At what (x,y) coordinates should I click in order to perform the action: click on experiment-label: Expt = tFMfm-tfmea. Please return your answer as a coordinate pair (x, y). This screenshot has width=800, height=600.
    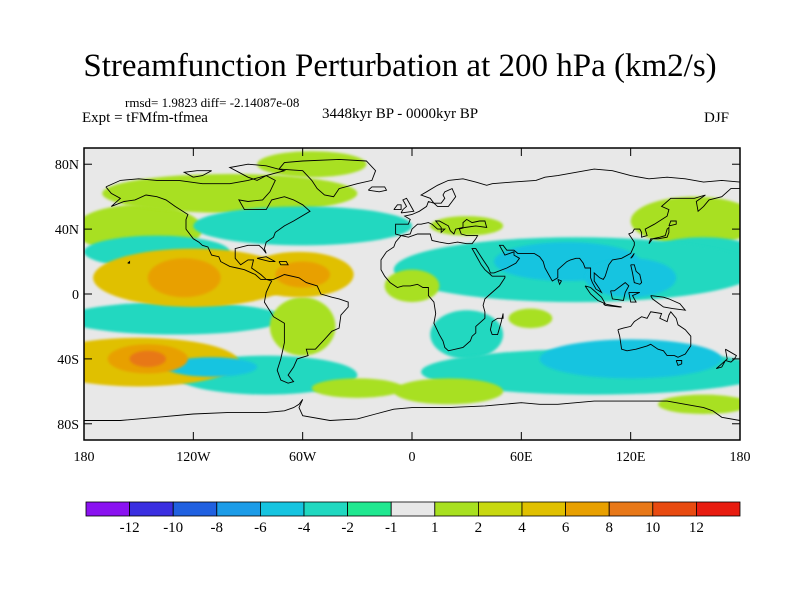
    Looking at the image, I should click on (145, 118).